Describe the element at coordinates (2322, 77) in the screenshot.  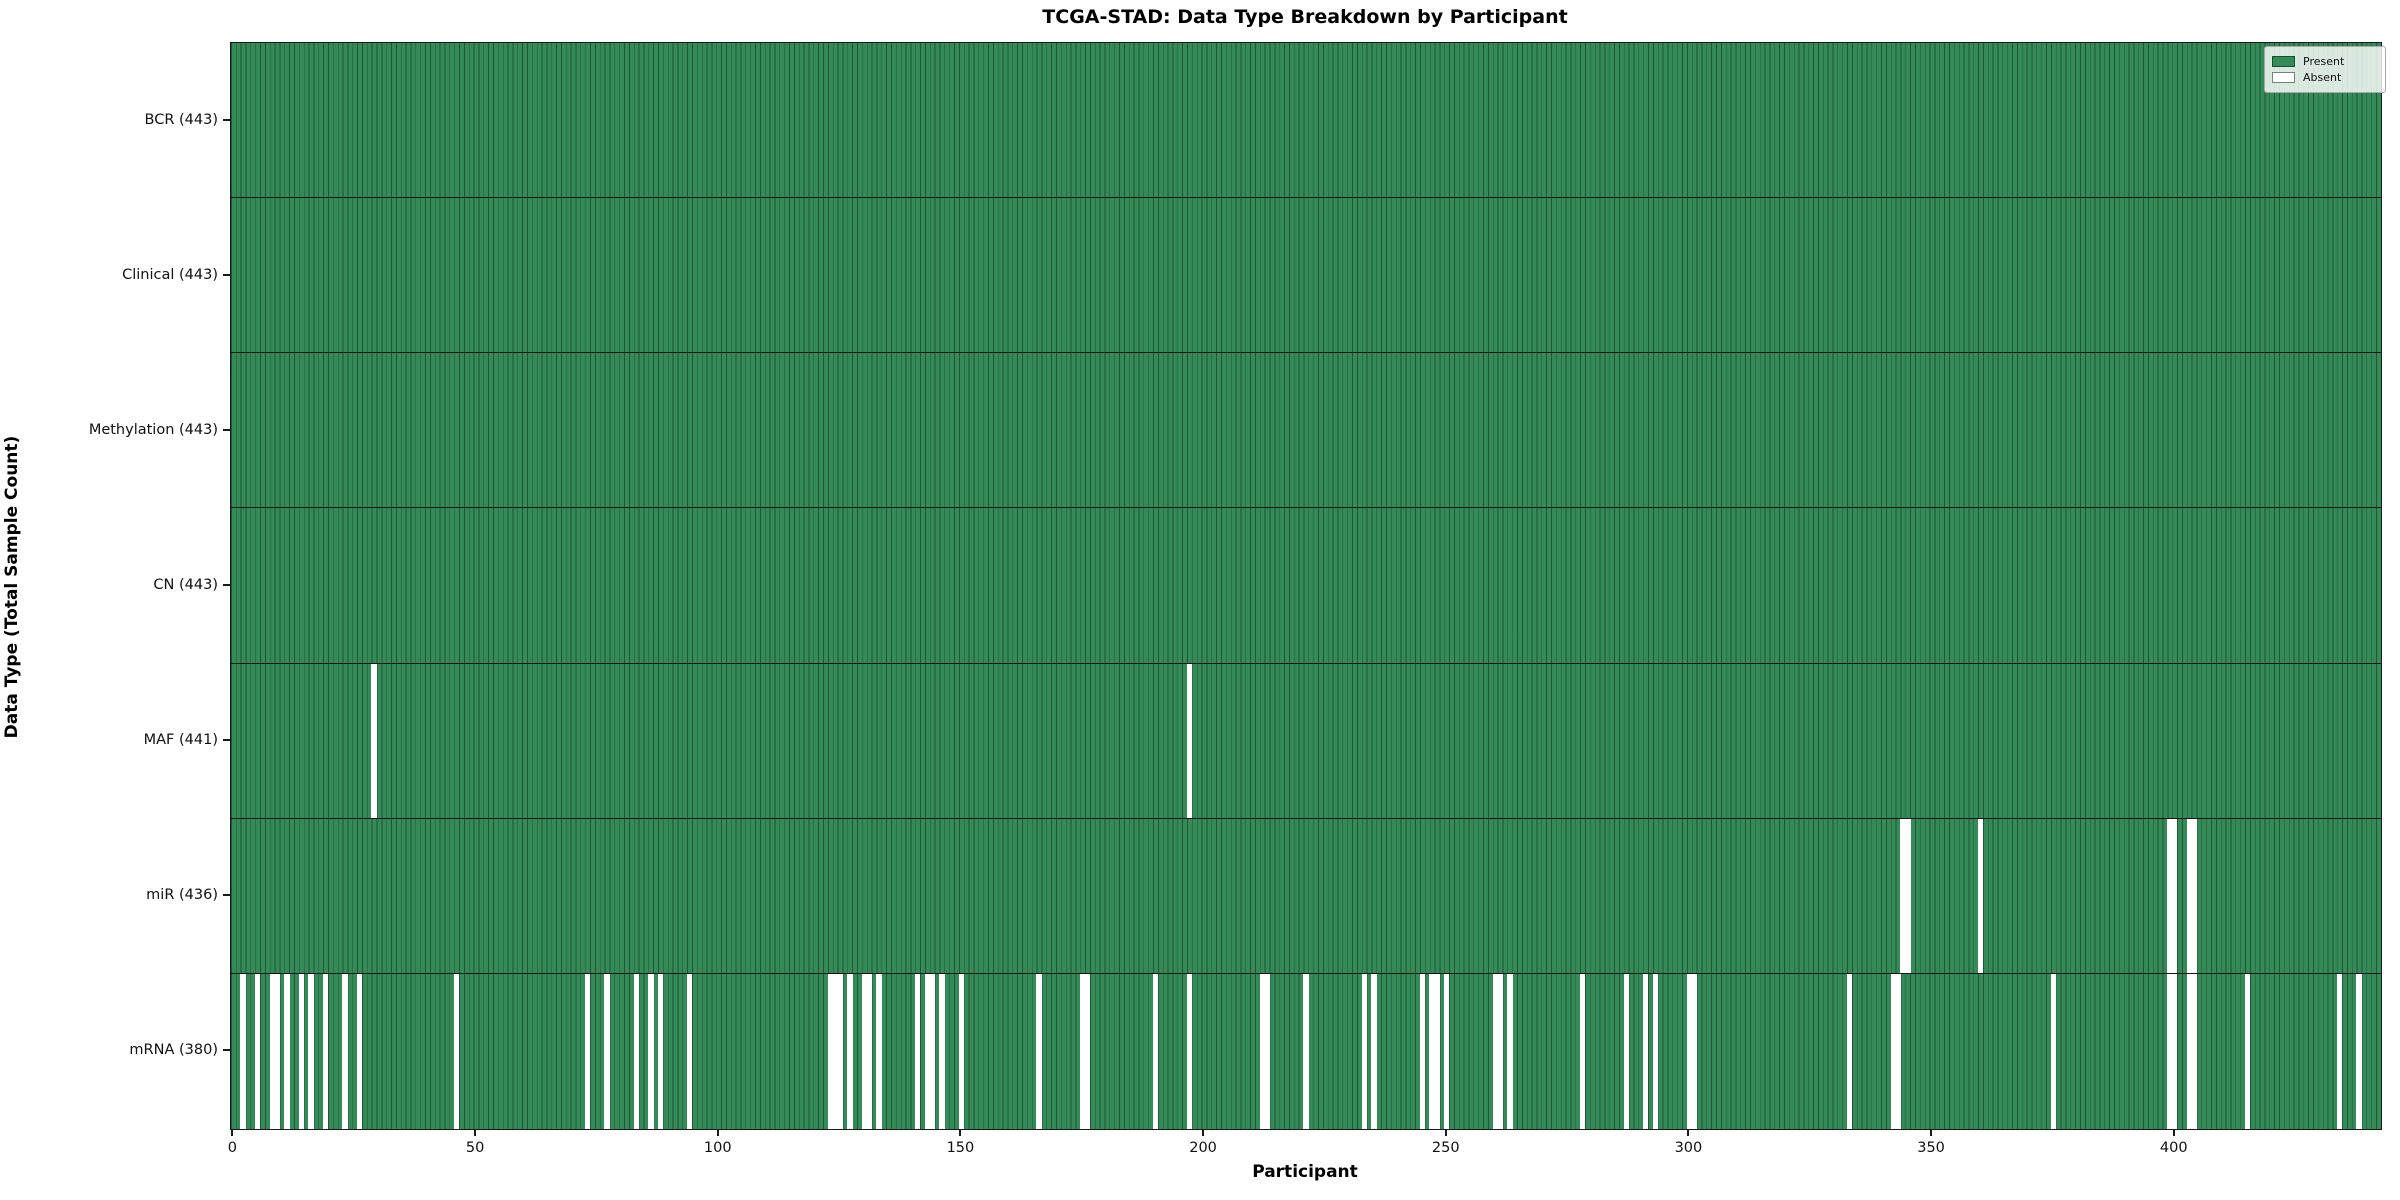
I see `legend-absent-label: Absent` at that location.